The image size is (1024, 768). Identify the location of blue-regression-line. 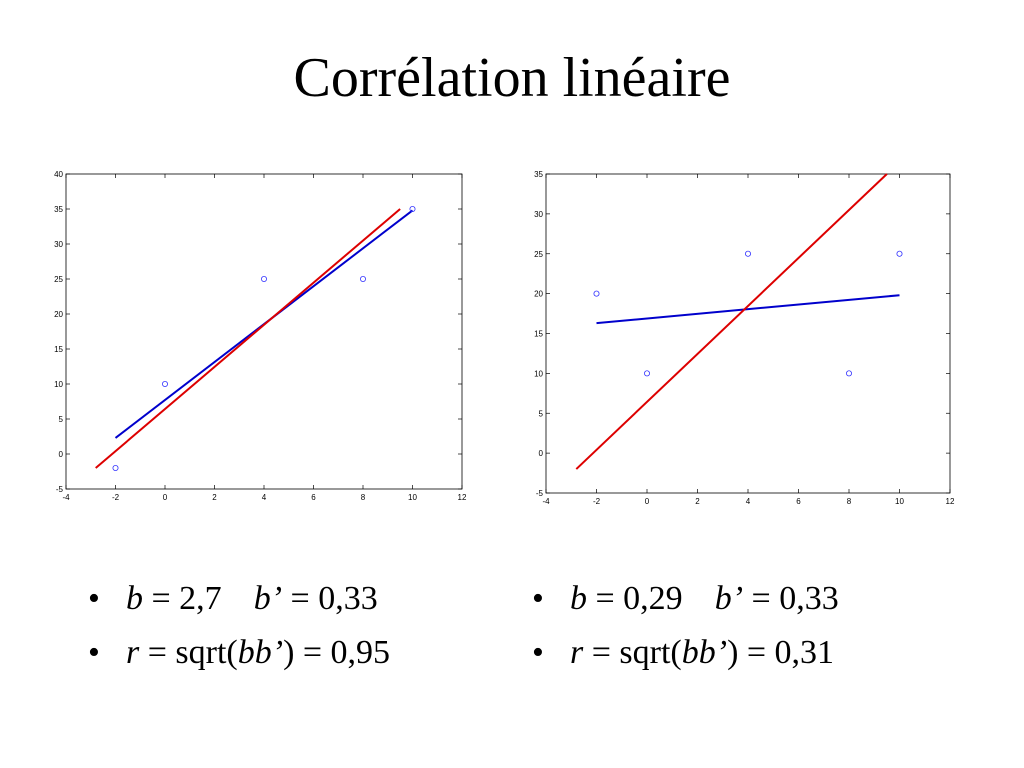
(748, 309).